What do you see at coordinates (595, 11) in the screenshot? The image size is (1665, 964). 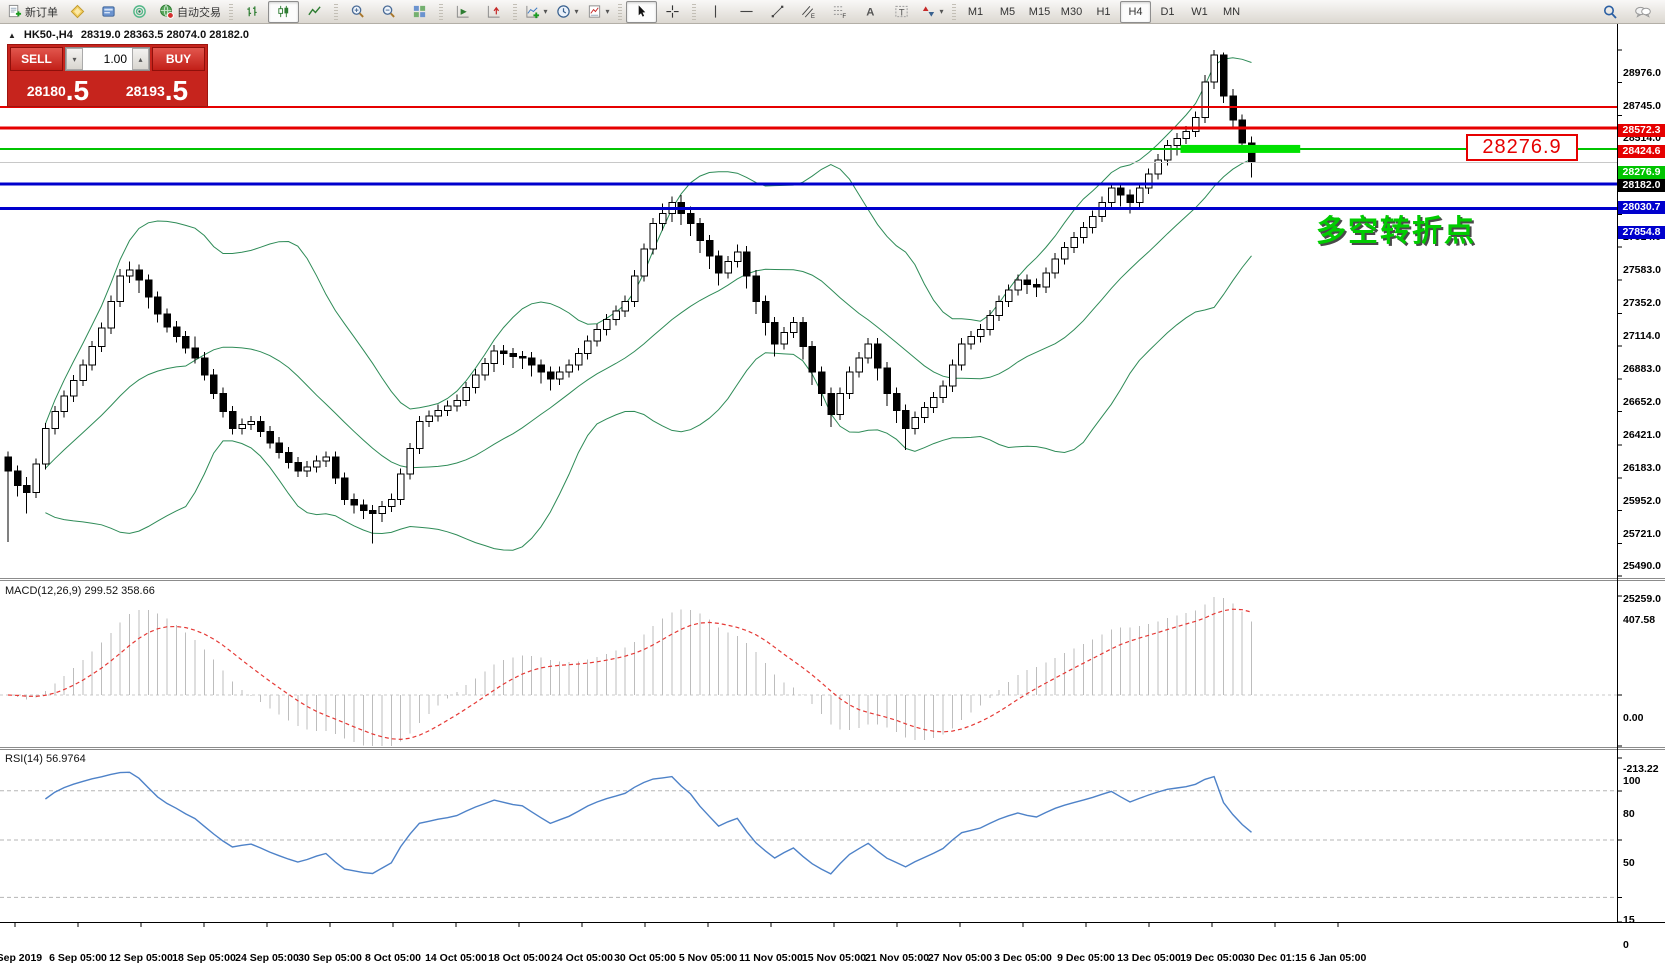 I see `templates-icon` at bounding box center [595, 11].